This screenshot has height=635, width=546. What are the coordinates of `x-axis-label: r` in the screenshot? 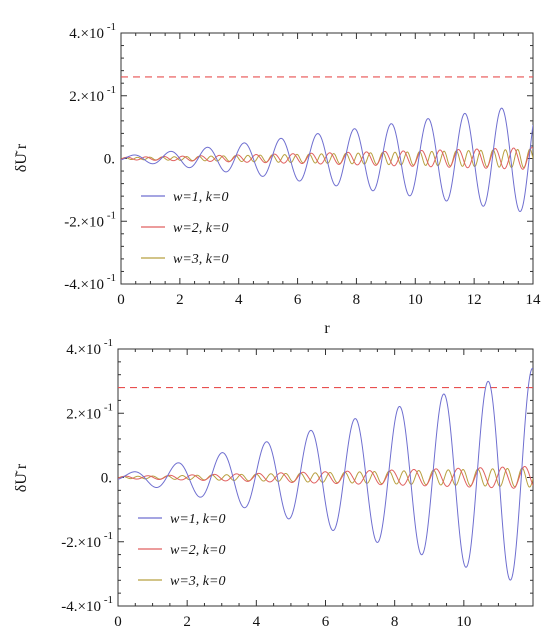 It's located at (327, 328).